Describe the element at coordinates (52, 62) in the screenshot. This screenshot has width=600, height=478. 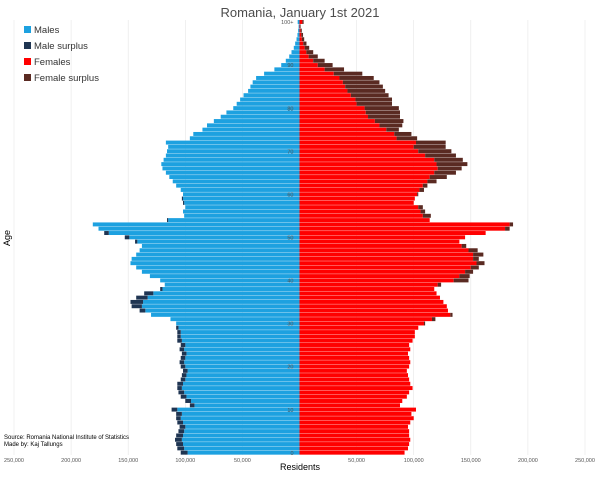
I see `legend-label: Females` at that location.